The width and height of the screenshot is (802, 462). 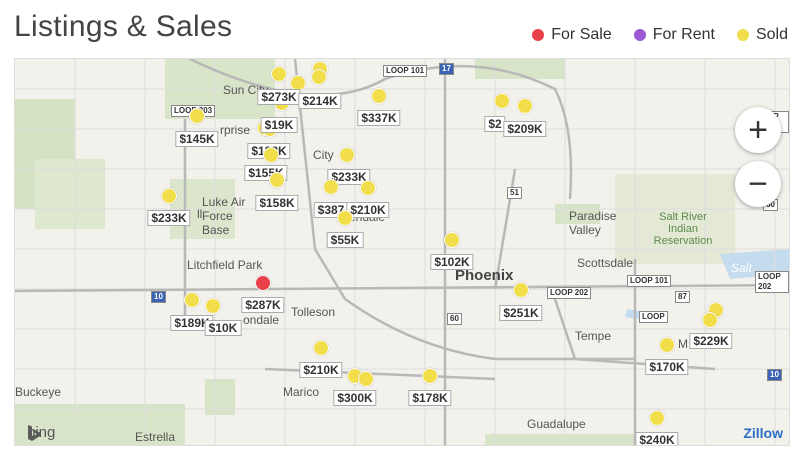 What do you see at coordinates (742, 35) in the screenshot?
I see `sold-dot-icon` at bounding box center [742, 35].